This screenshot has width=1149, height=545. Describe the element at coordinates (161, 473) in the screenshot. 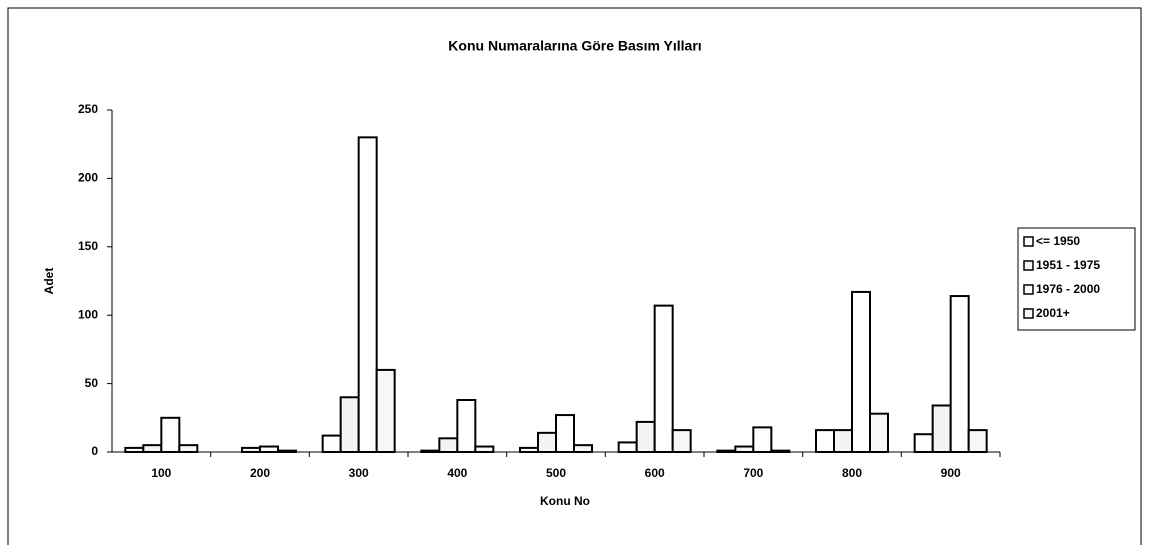

I see `x-tick-label: 100` at that location.